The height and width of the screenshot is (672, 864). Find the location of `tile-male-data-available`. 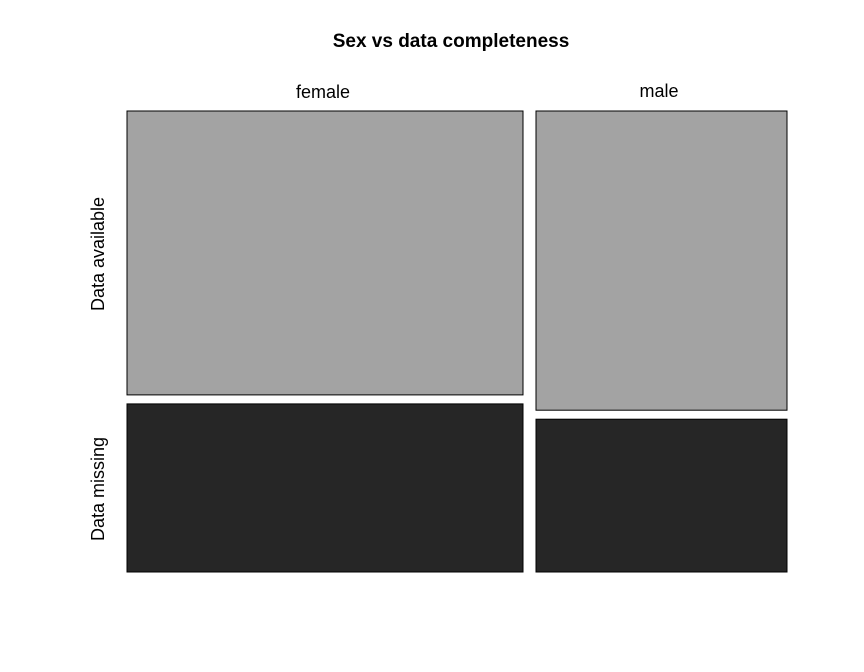

tile-male-data-available is located at coordinates (661, 260).